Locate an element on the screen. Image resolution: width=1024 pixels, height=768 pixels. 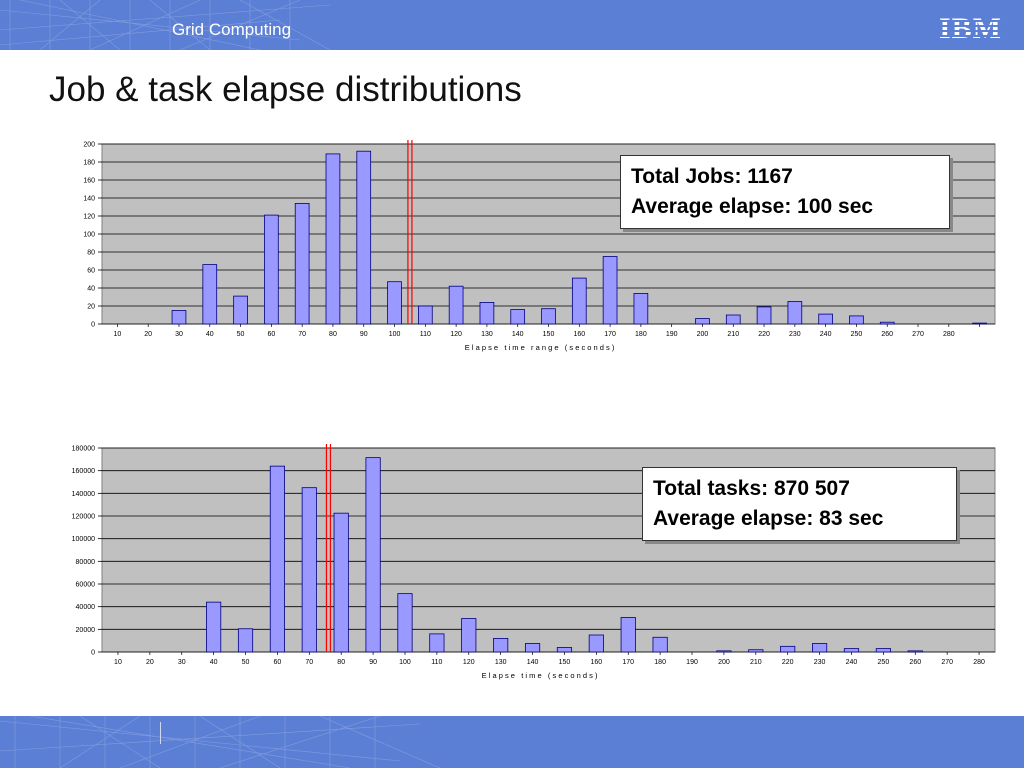
y-tick-label: 180 is located at coordinates (89, 163).